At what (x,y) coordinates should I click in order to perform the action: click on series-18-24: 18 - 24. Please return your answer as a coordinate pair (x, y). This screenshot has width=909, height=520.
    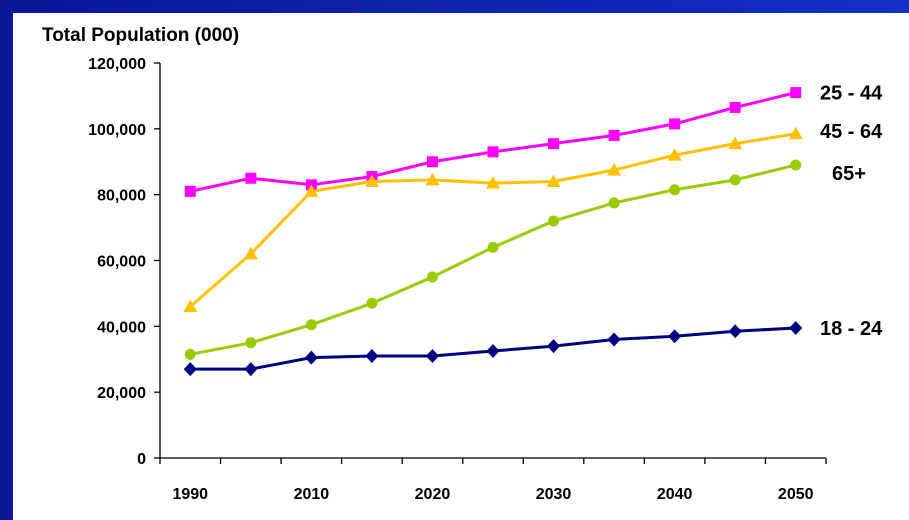
    Looking at the image, I should click on (533, 347).